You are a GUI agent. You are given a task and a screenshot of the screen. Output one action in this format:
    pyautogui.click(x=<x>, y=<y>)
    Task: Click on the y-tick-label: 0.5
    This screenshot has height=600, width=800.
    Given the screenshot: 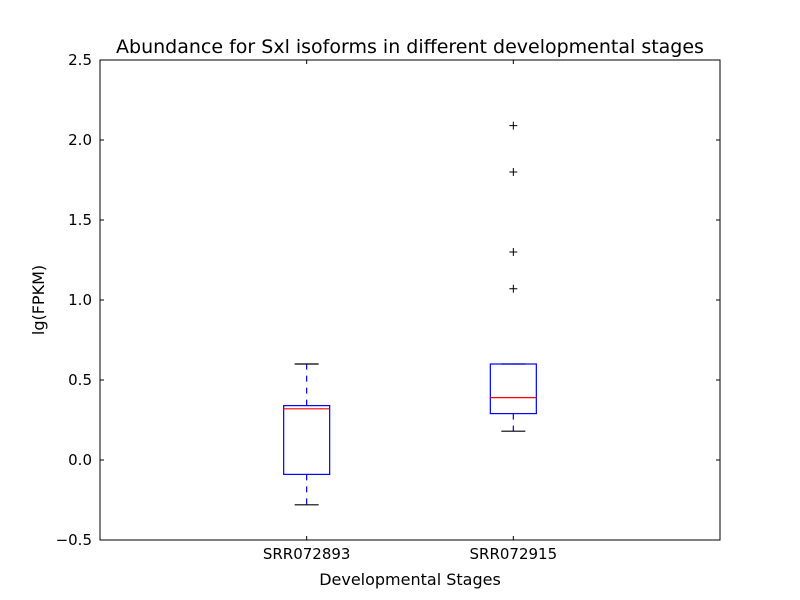 What is the action you would take?
    pyautogui.click(x=80, y=380)
    